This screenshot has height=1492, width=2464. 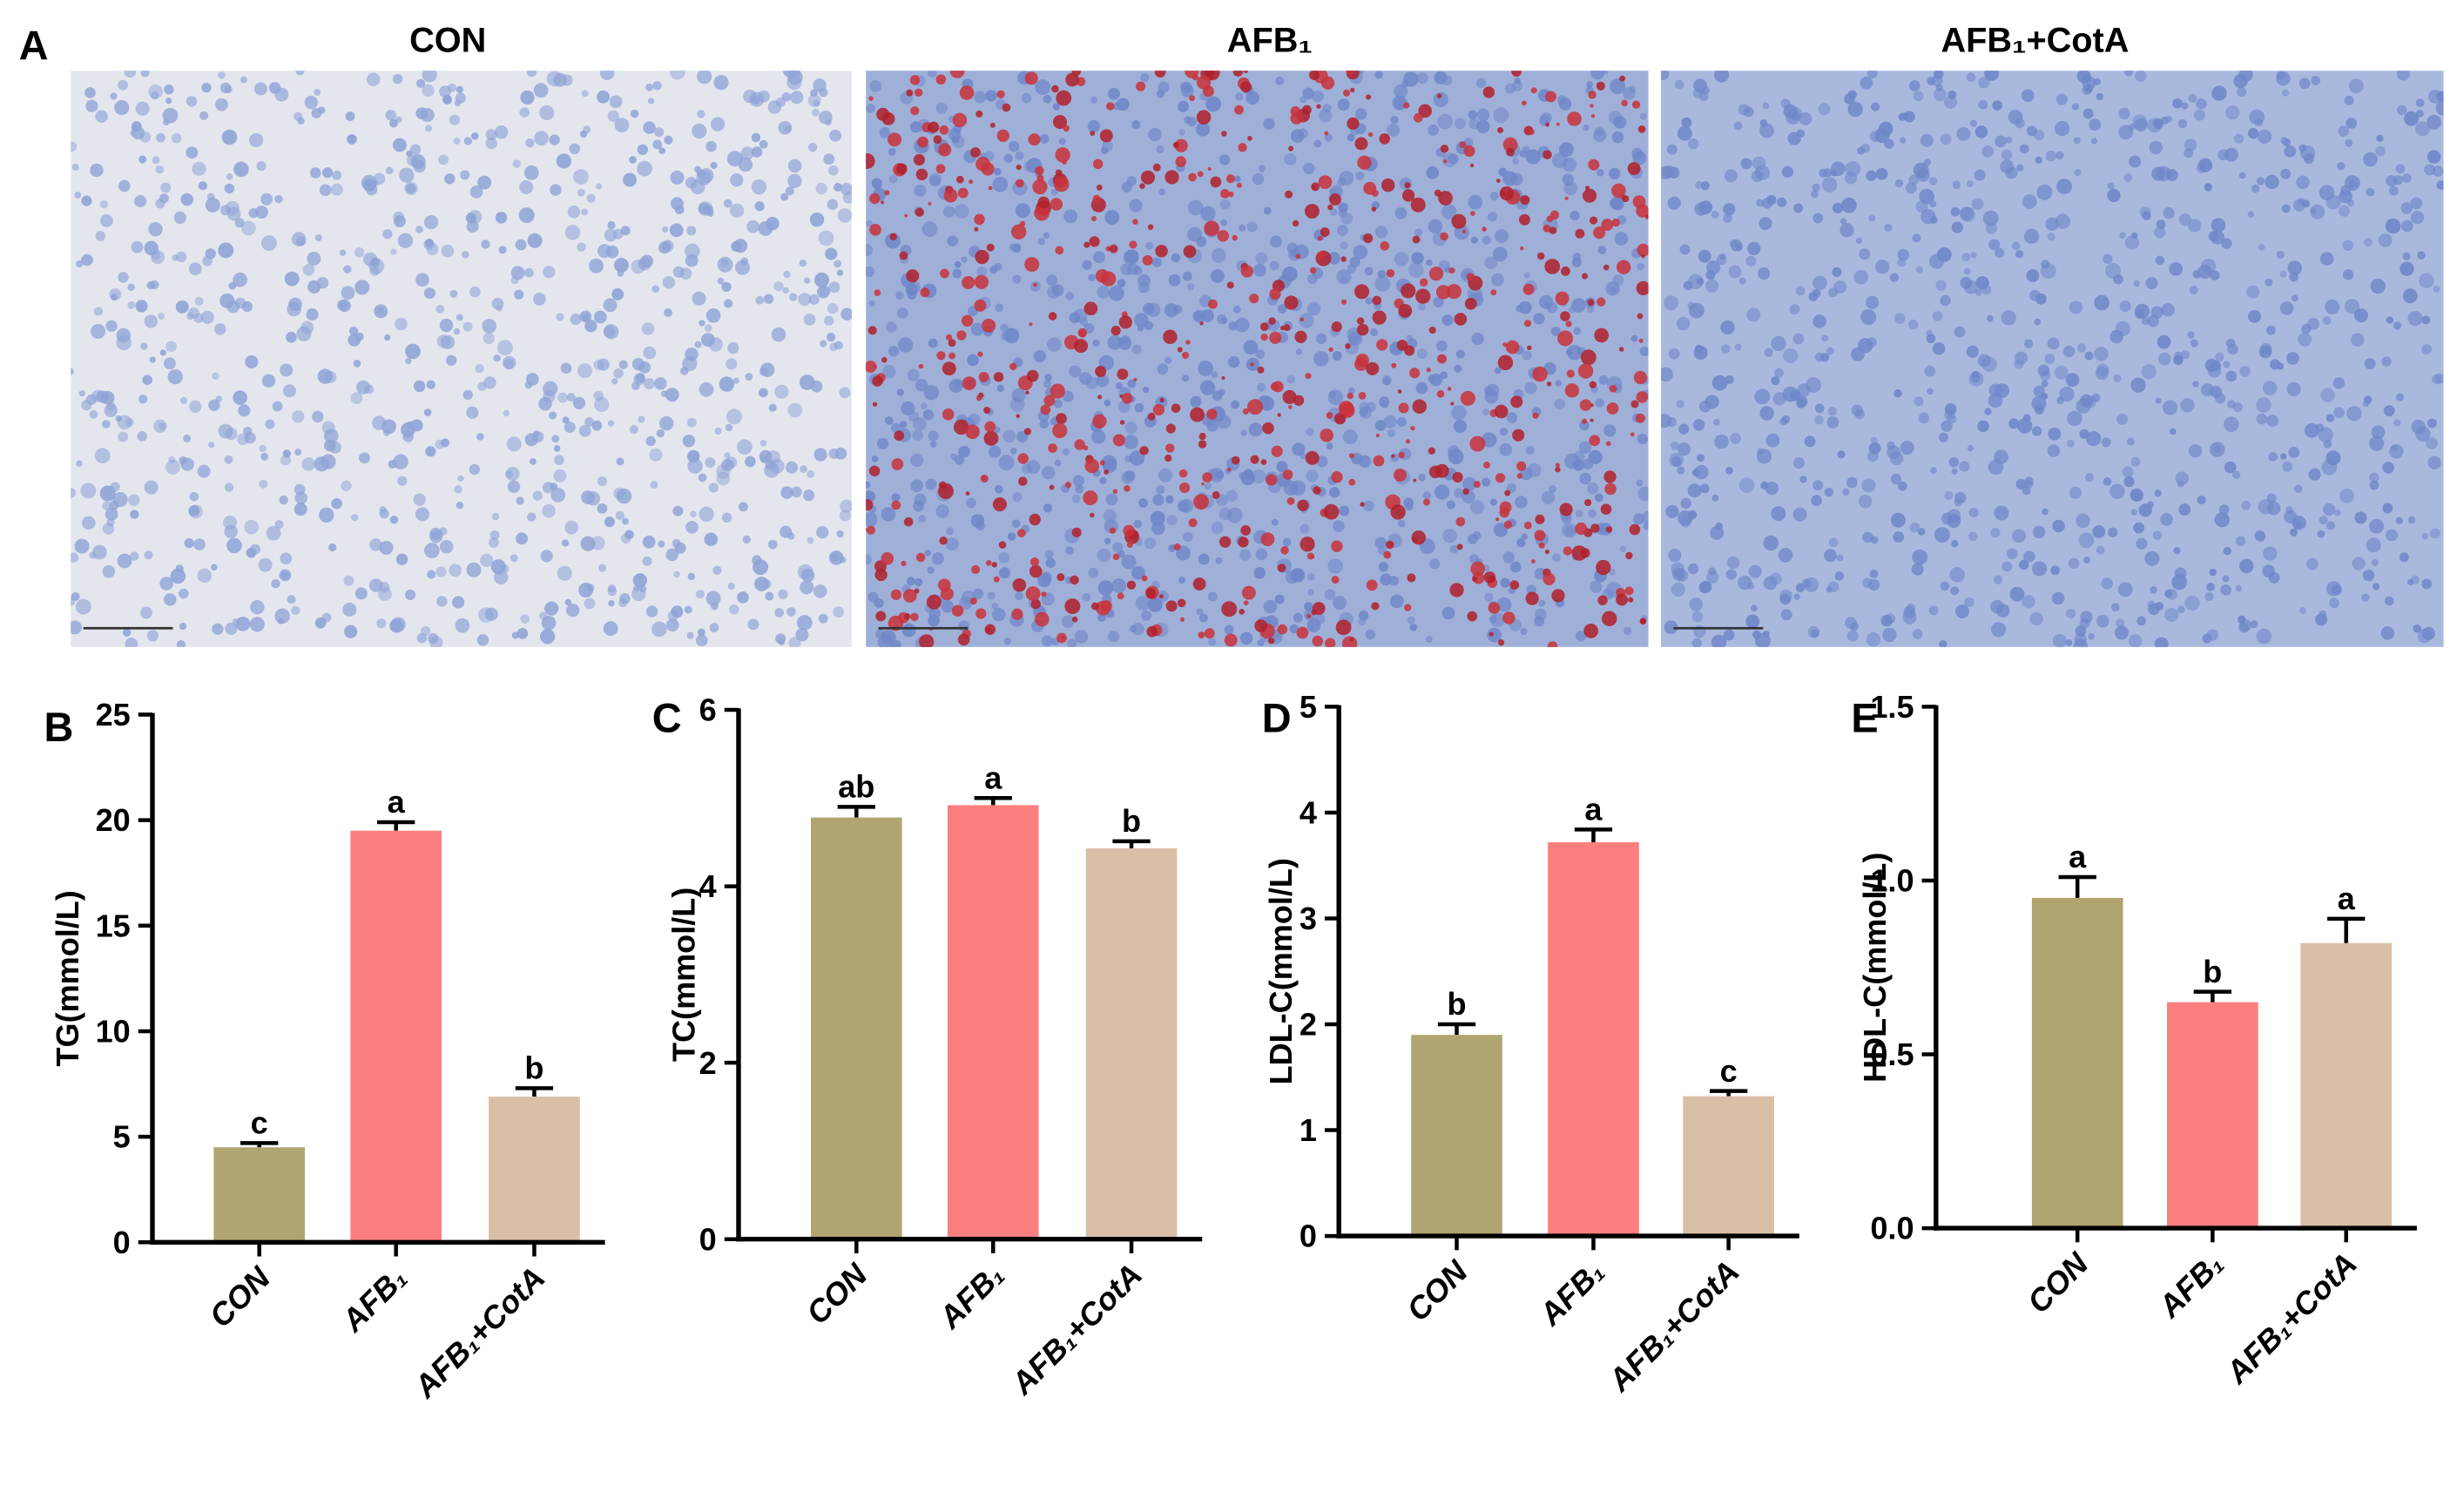 What do you see at coordinates (1270, 41) in the screenshot?
I see `image-title: AFB₁` at bounding box center [1270, 41].